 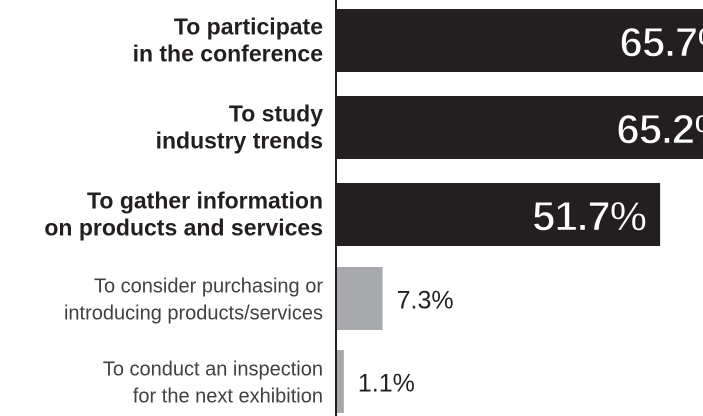 I want to click on category-label-line: introducing products/services, so click(x=193, y=314).